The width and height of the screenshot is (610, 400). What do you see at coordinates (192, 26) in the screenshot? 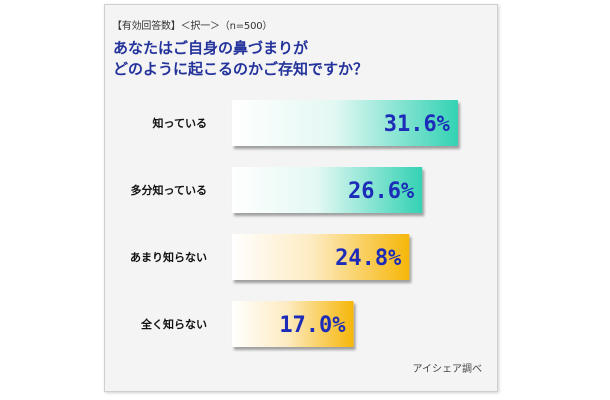
I see `sample-note: 【有効回答数】＜択一＞（n=500）` at bounding box center [192, 26].